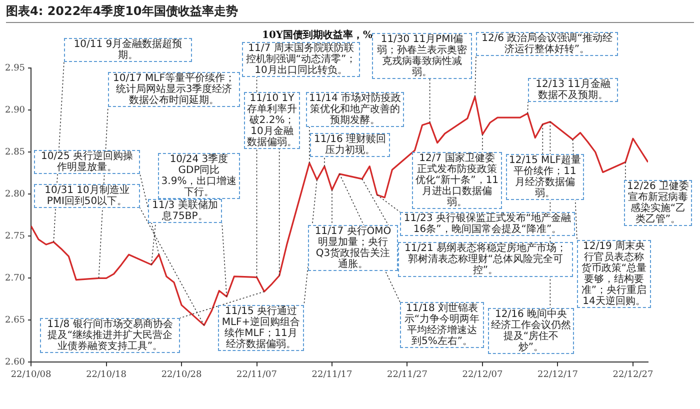 This screenshot has height=409, width=700. Describe the element at coordinates (199, 176) in the screenshot. I see `annotation: 10/24 3季度GDP同比3.9%，出口增速下行。` at that location.